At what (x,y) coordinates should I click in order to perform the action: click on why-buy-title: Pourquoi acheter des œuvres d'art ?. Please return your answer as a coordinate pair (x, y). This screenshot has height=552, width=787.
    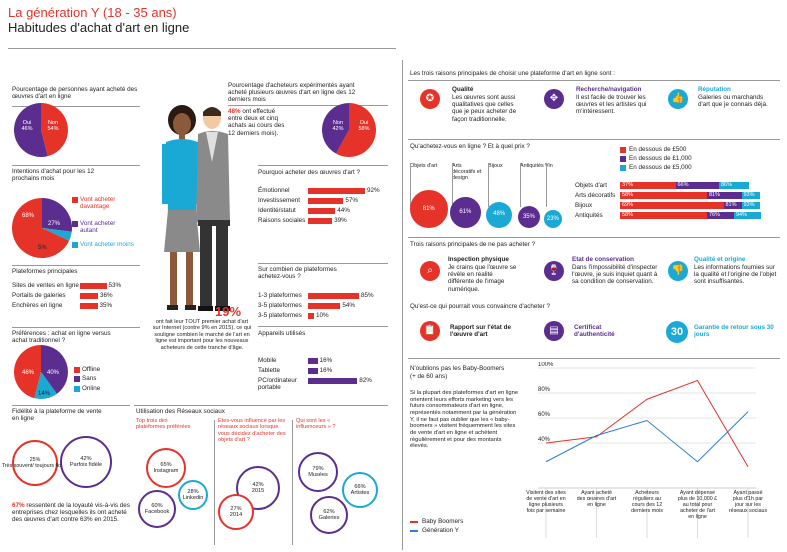
    Looking at the image, I should click on (309, 172).